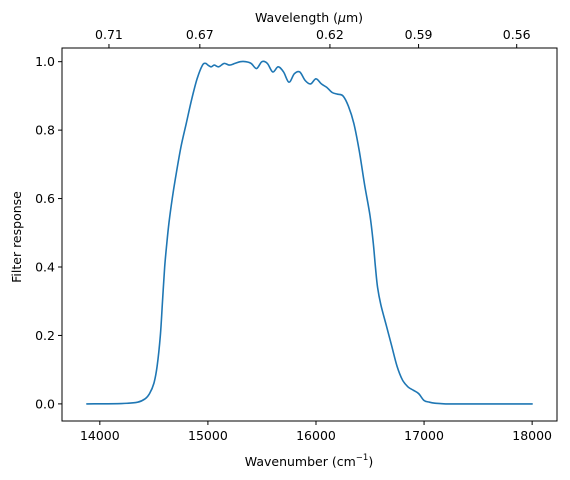 This screenshot has width=570, height=480. I want to click on x-tick-label: 14000, so click(100, 435).